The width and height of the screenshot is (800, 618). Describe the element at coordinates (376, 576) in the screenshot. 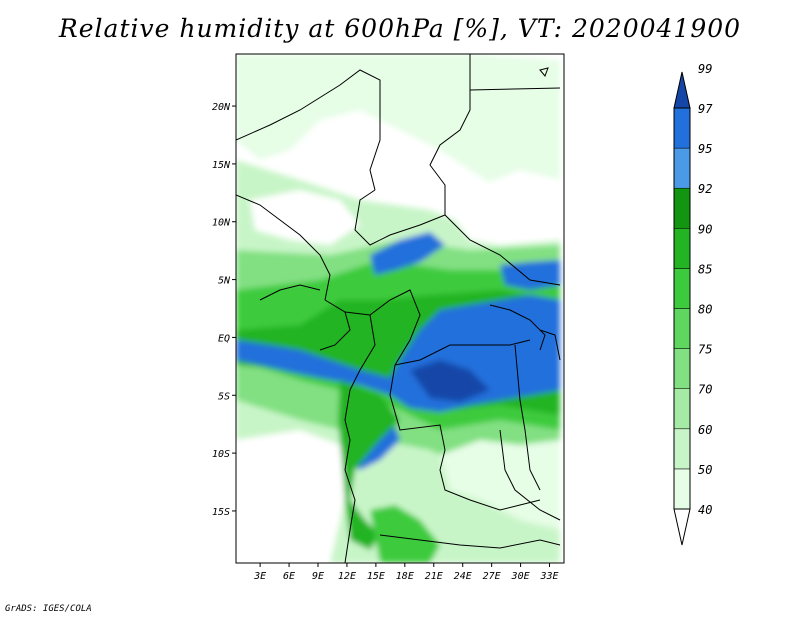

I see `lon-tick-label: 15E` at that location.